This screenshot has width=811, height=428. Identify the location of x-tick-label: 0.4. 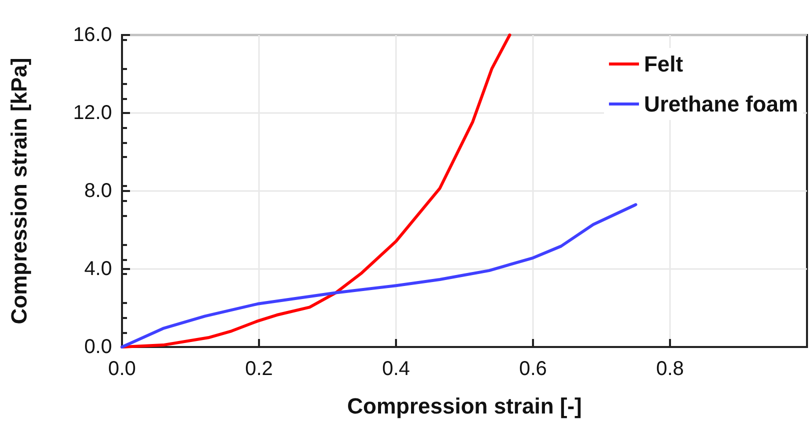
(396, 369).